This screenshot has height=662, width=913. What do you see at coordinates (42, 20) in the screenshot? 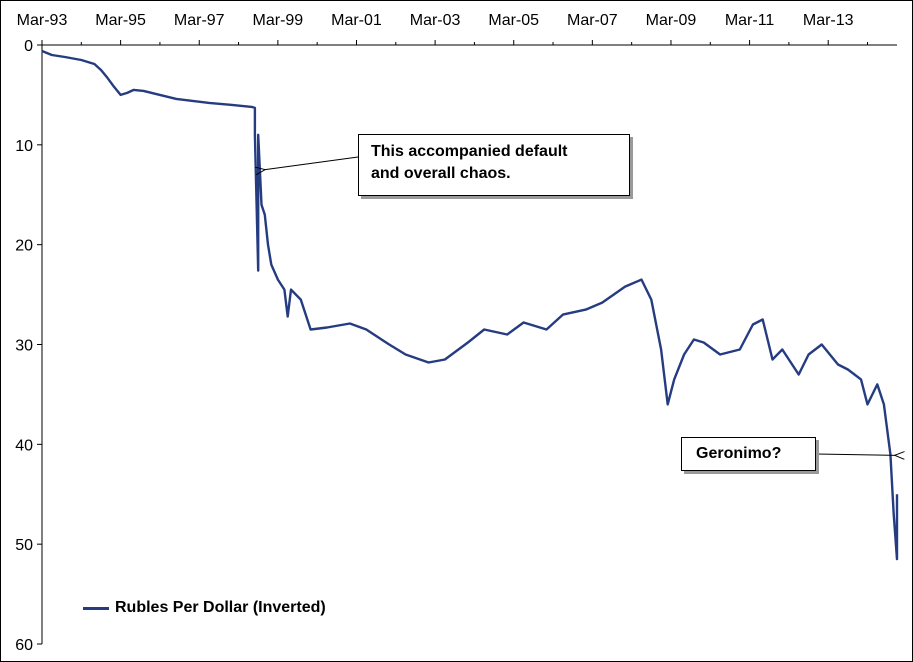
I see `x-tick-label: Mar-93` at bounding box center [42, 20].